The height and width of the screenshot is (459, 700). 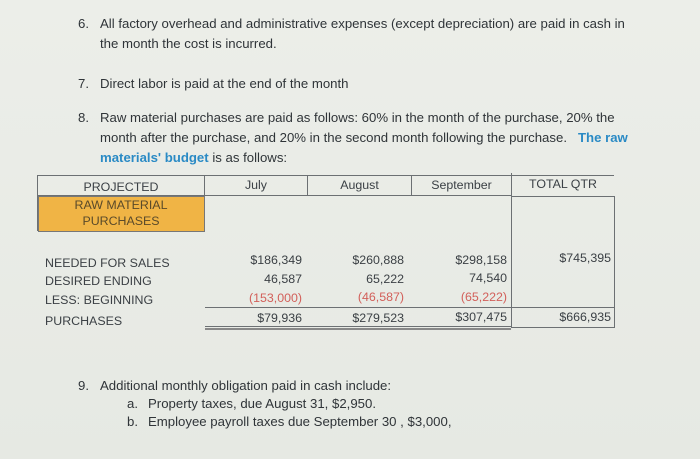 What do you see at coordinates (481, 317) in the screenshot?
I see `cell-purchases-september: $307,475` at bounding box center [481, 317].